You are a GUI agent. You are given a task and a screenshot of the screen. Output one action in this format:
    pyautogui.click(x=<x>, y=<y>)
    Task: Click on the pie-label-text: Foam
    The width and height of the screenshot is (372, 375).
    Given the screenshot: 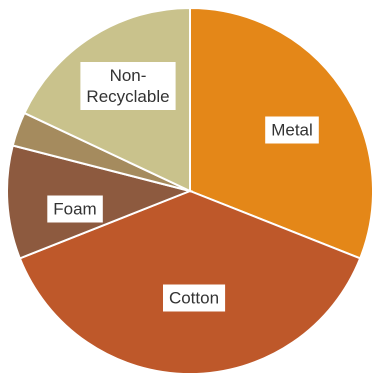 What is the action you would take?
    pyautogui.click(x=74, y=208)
    